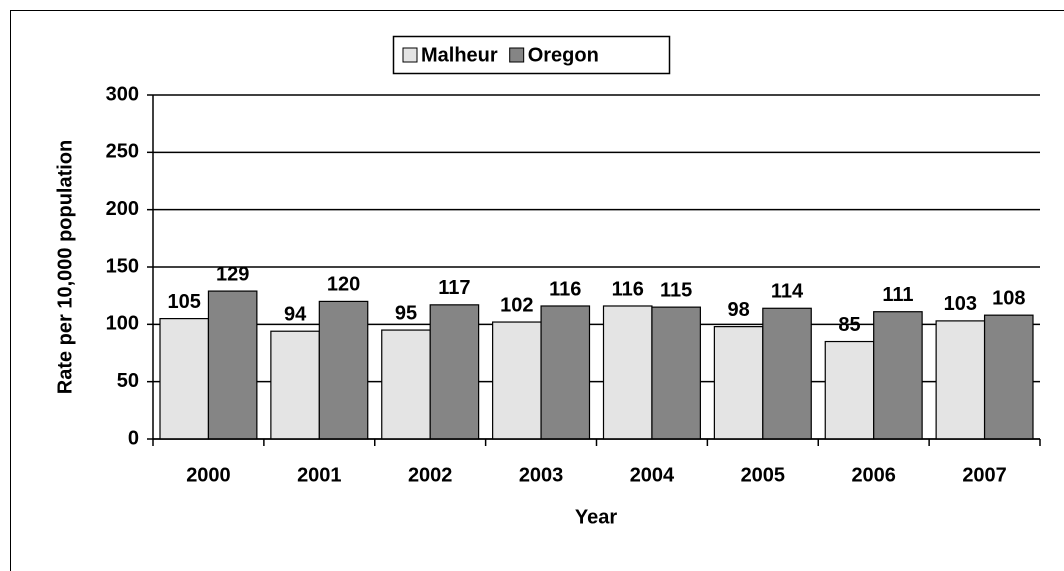 The height and width of the screenshot is (571, 1064). I want to click on data-label: 103, so click(960, 304).